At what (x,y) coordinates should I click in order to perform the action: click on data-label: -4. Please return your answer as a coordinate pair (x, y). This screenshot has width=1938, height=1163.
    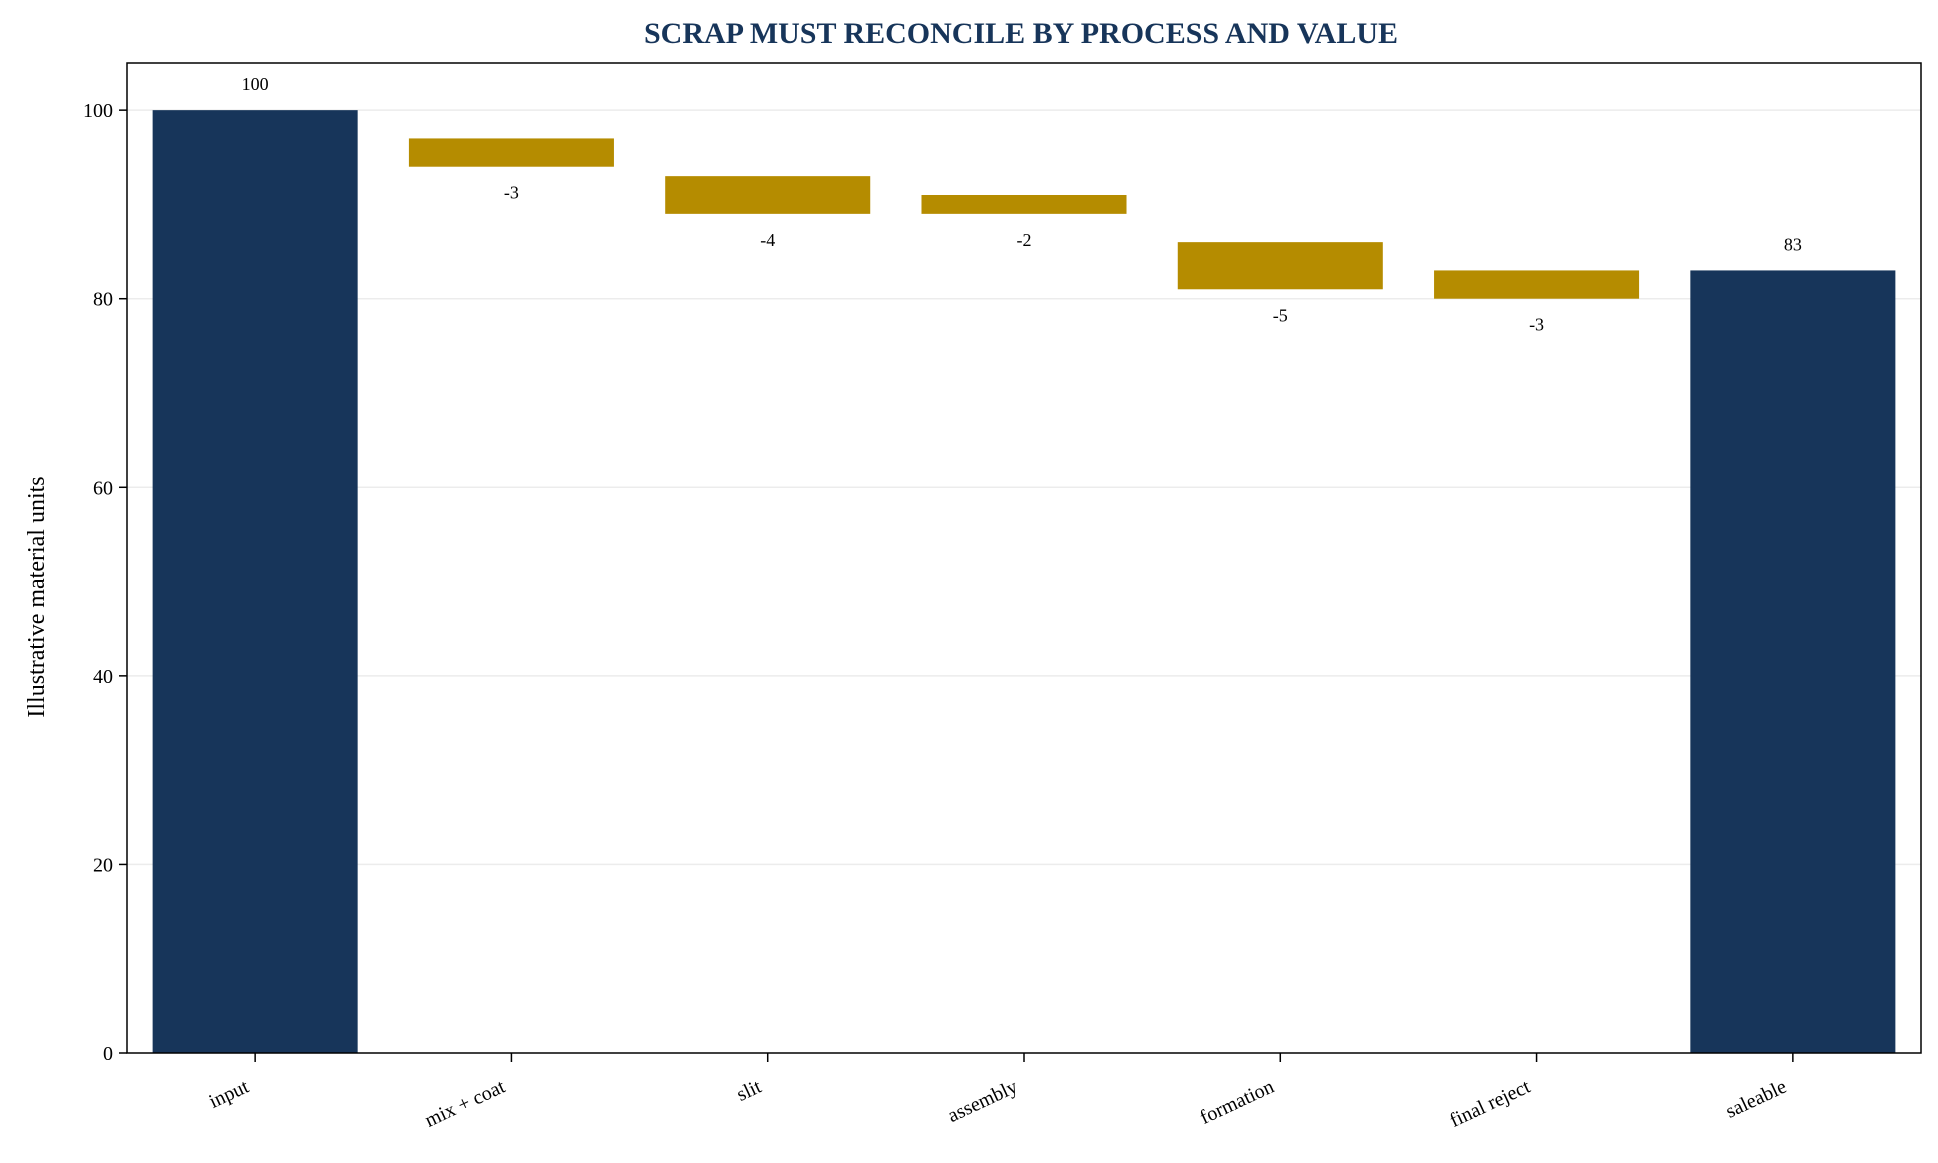
    Looking at the image, I should click on (767, 240).